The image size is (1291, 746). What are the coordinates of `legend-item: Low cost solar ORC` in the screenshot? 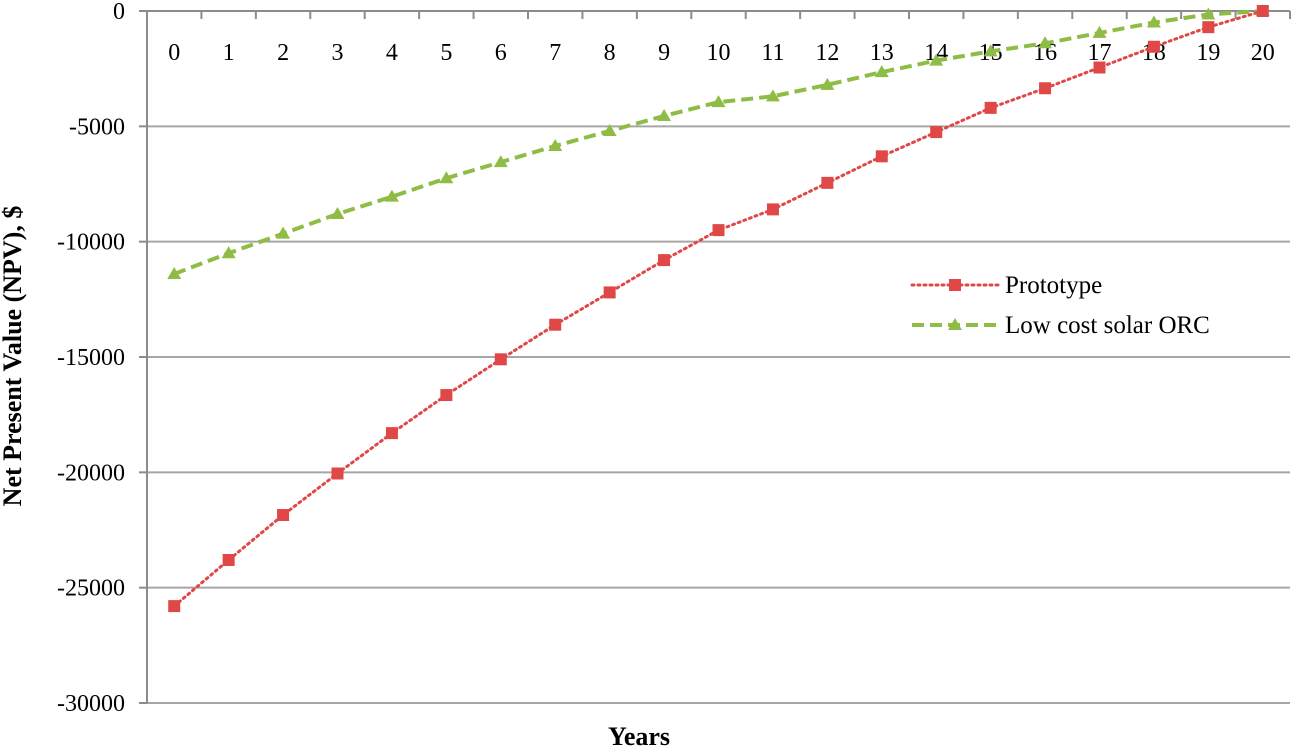 It's located at (1061, 325).